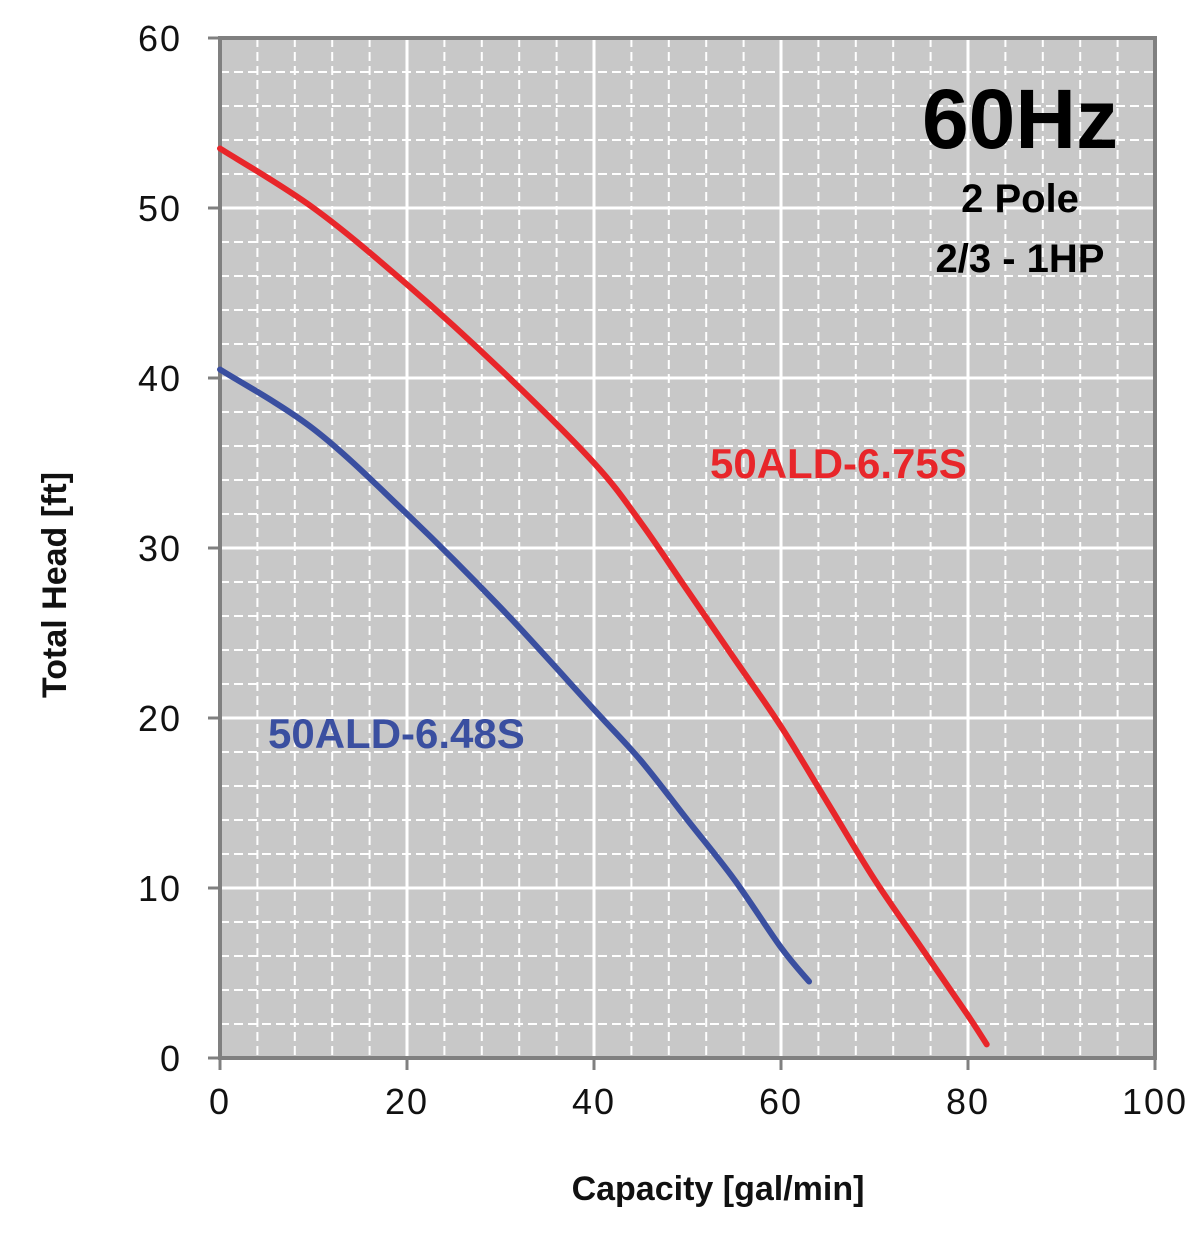 This screenshot has height=1256, width=1192. I want to click on y-tick-label: 50, so click(160, 208).